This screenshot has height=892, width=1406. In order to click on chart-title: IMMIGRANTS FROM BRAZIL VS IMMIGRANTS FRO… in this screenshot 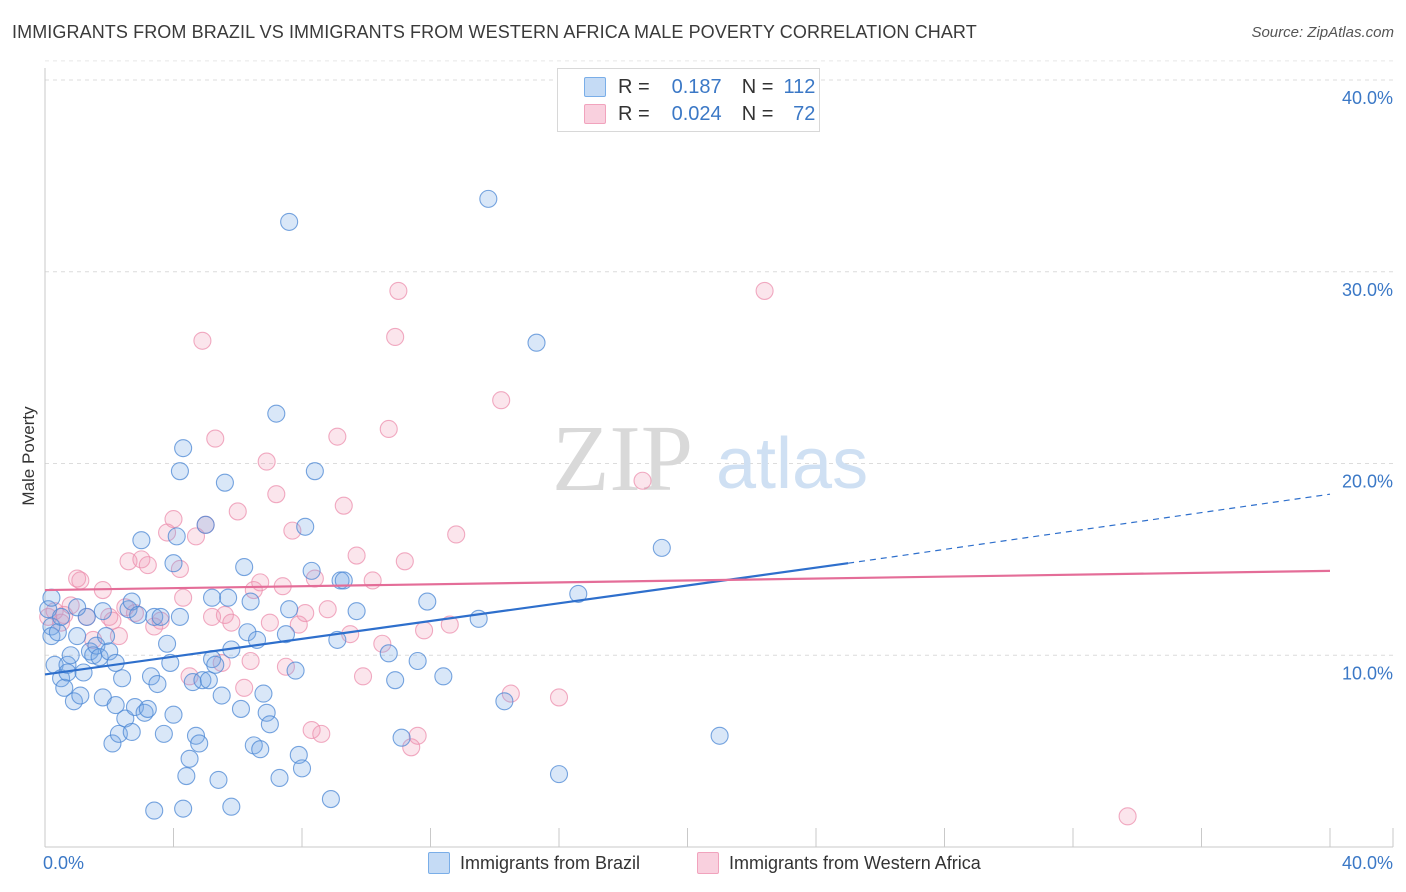, I will do `click(494, 32)`.